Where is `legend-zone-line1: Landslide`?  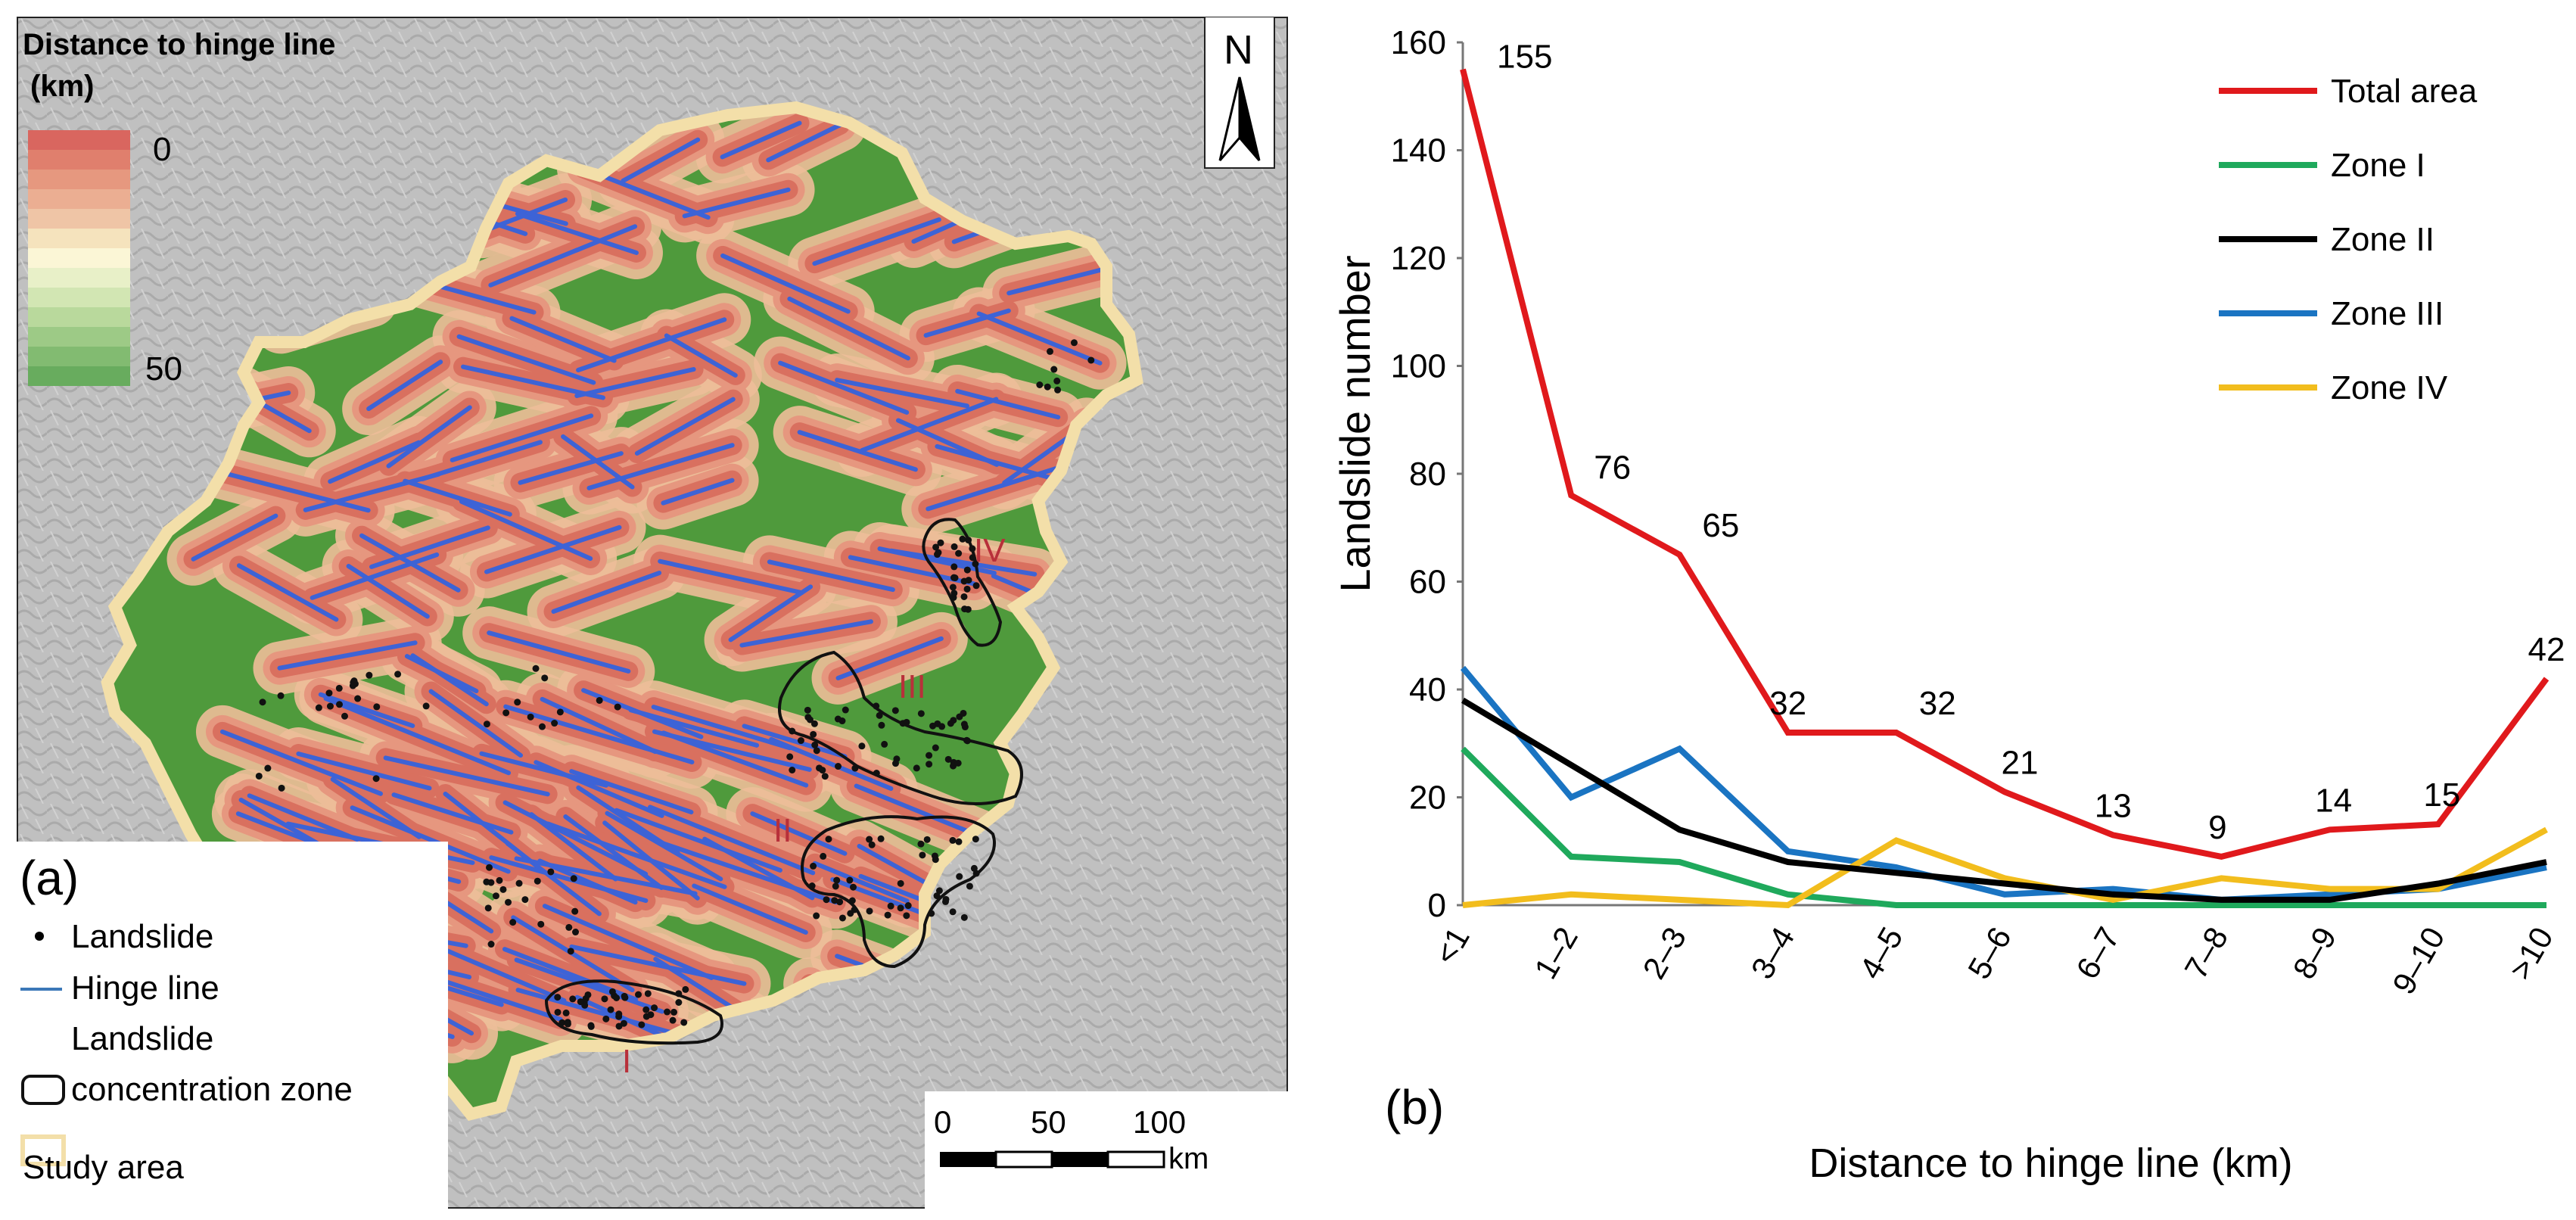
legend-zone-line1: Landslide is located at coordinates (142, 1038).